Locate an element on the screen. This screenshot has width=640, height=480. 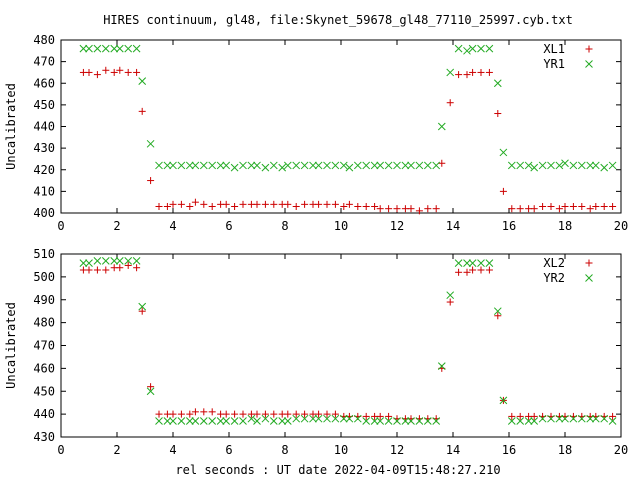
x-tick-label: 14 is located at coordinates (453, 450).